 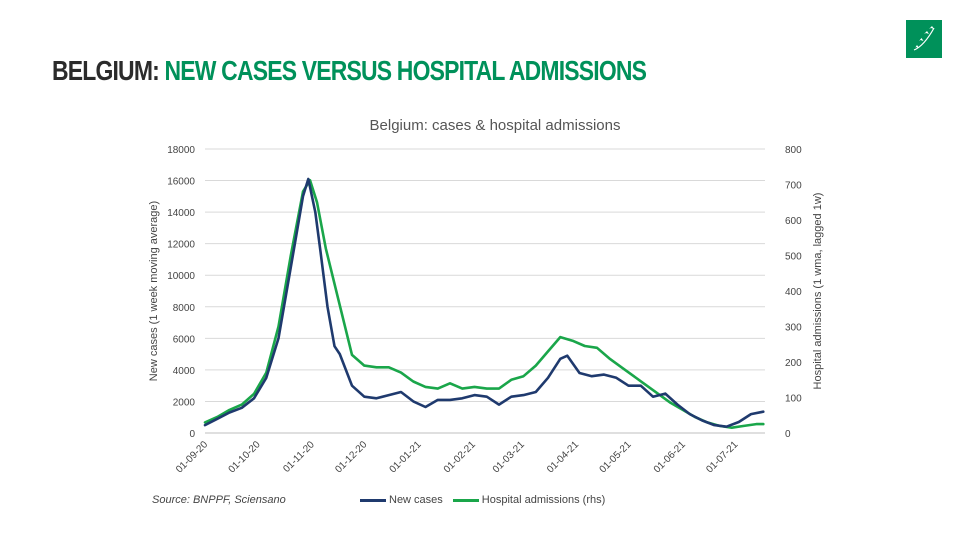 What do you see at coordinates (219, 500) in the screenshot?
I see `source-note: Source: BNPPF, Sciensano` at bounding box center [219, 500].